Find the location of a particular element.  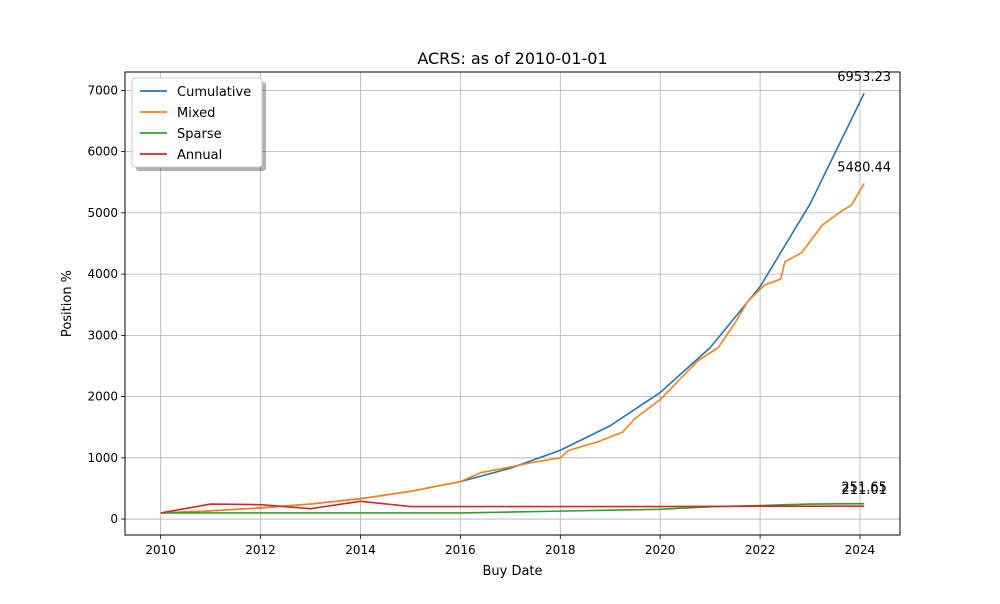

y-tick-label: 4000 is located at coordinates (102, 274).